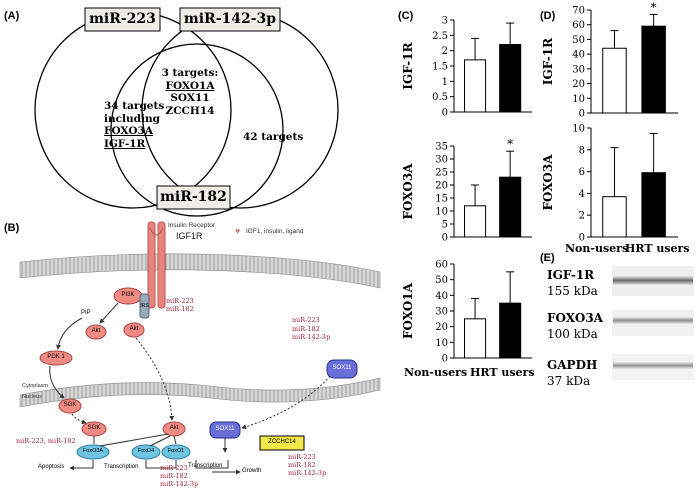 The image size is (700, 493). What do you see at coordinates (86, 313) in the screenshot?
I see `pip-label: PIP` at bounding box center [86, 313].